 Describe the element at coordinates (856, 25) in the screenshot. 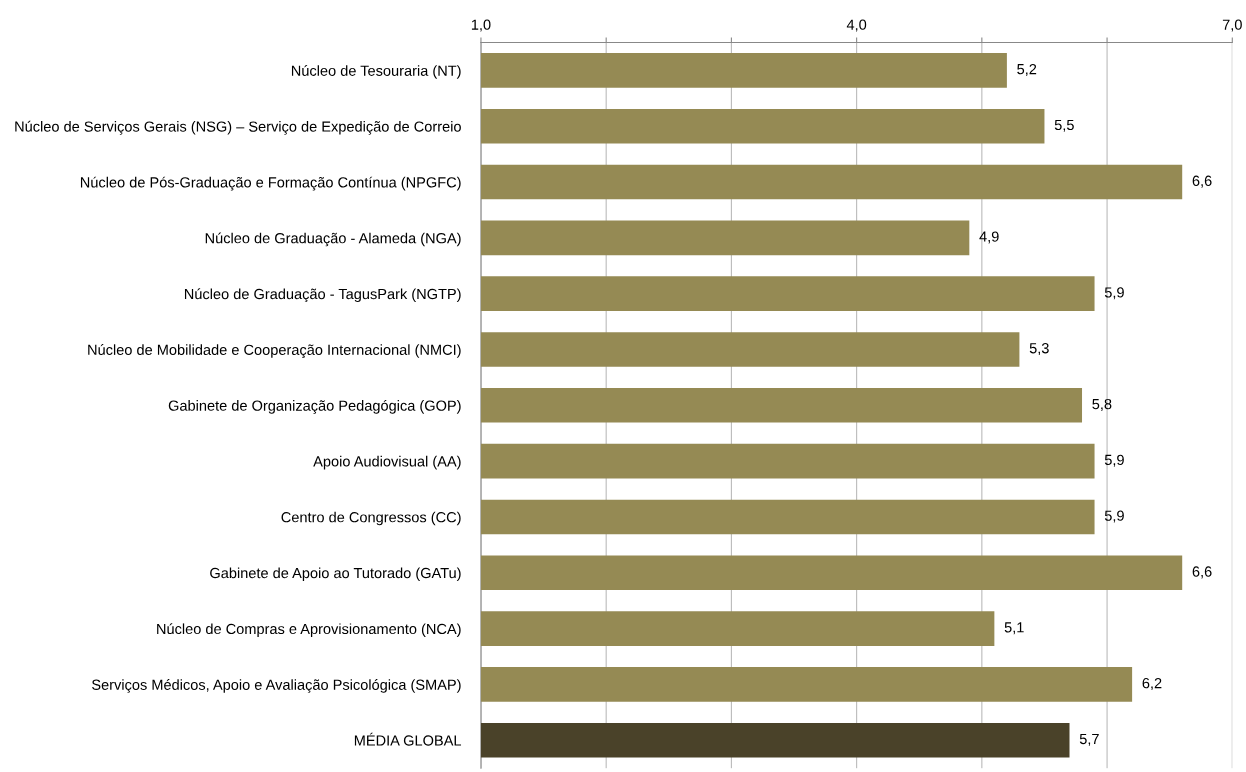

I see `x-tick-label: 4,0` at that location.